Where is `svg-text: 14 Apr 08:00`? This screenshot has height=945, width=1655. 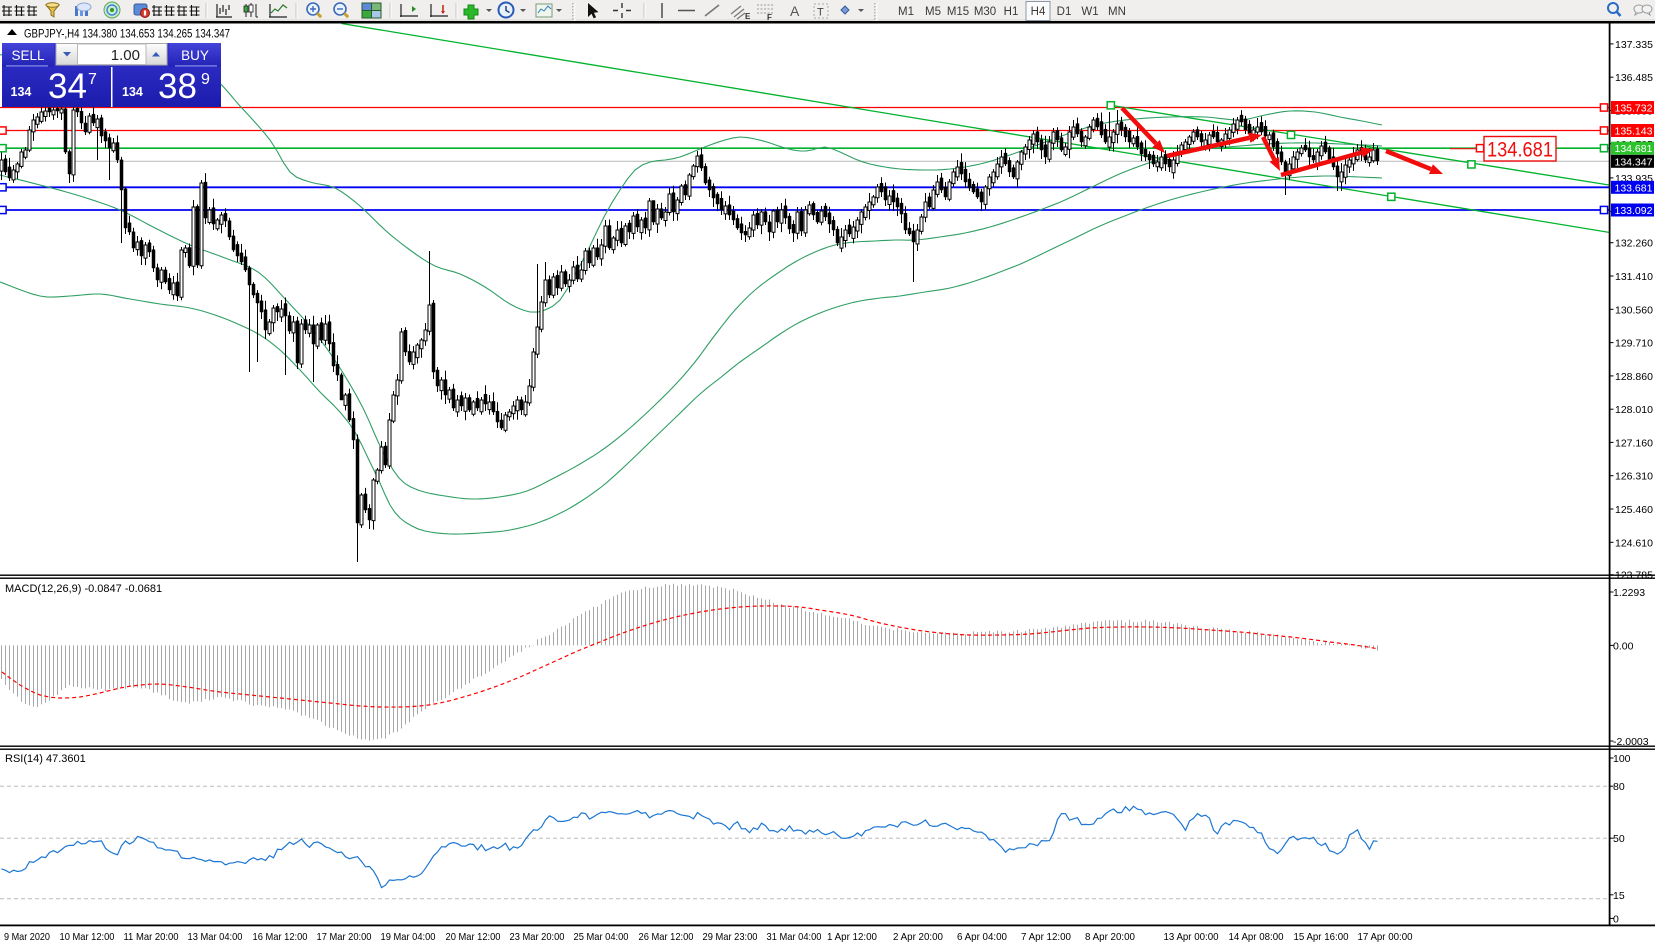
svg-text: 14 Apr 08:00 is located at coordinates (1256, 937).